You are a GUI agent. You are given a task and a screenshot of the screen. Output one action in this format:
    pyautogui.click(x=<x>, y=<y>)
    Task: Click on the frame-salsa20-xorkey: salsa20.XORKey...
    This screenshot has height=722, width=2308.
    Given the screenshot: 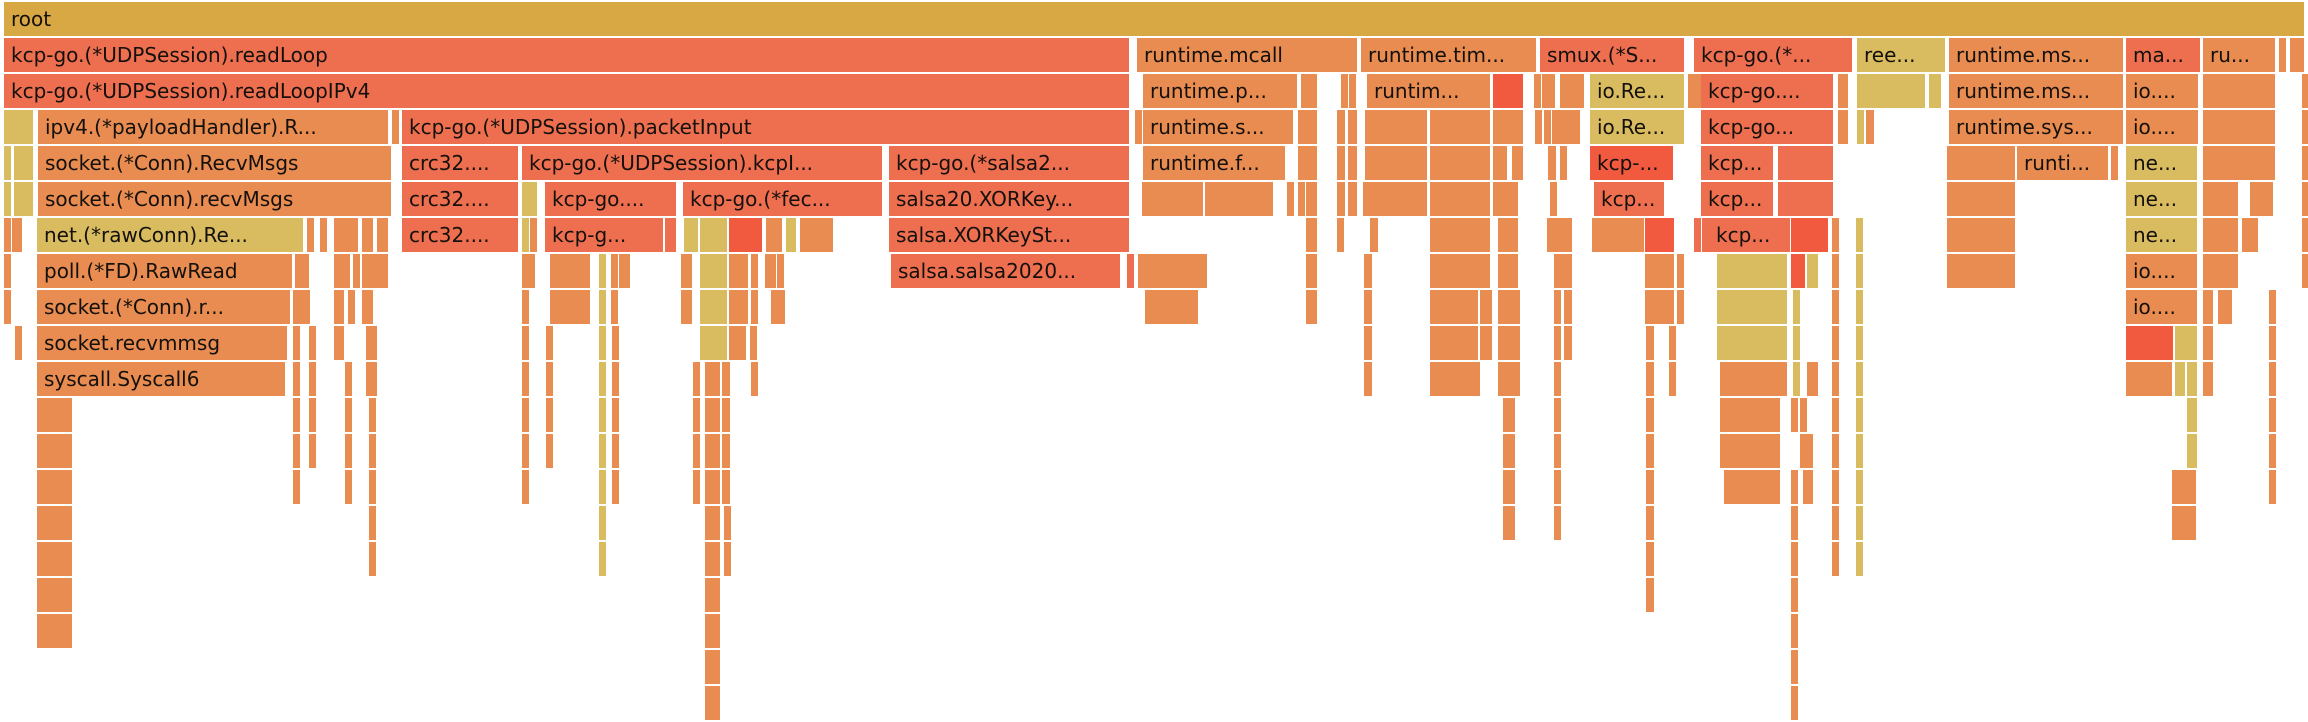 What is the action you would take?
    pyautogui.click(x=1009, y=199)
    